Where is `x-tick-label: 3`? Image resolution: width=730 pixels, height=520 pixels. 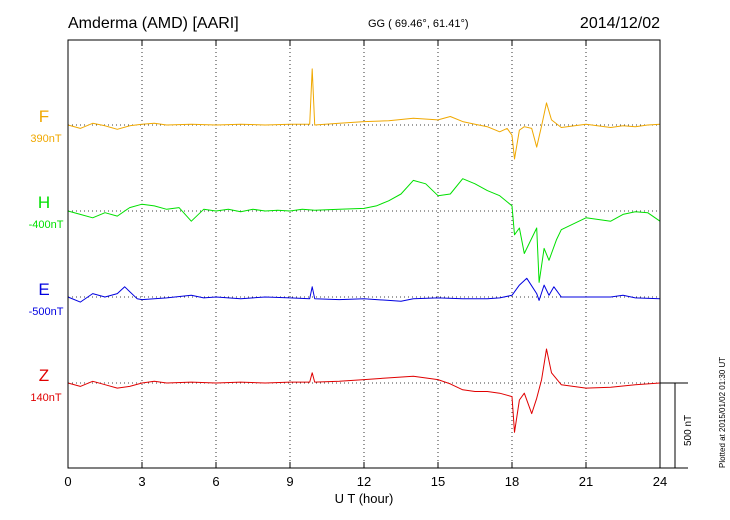
x-tick-label: 3 is located at coordinates (141, 481).